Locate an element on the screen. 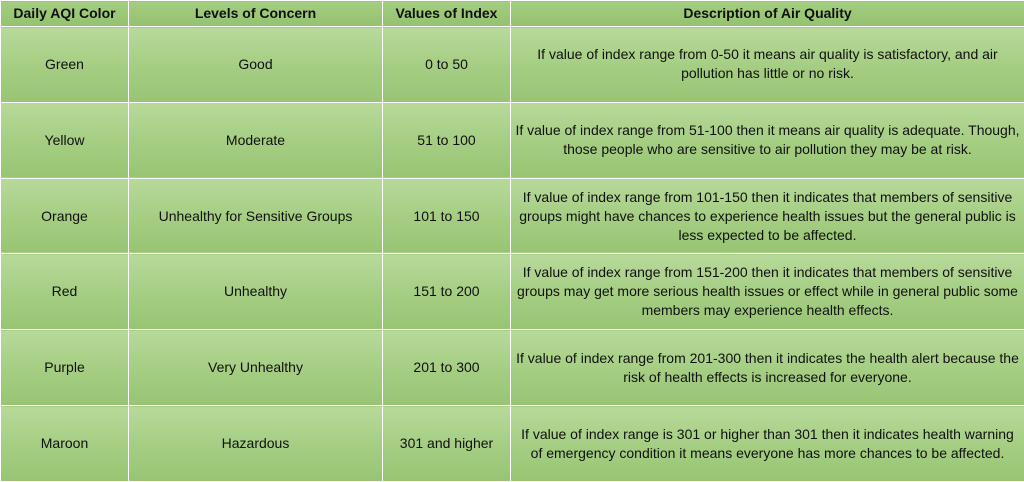 This screenshot has width=1024, height=482. concern-cell: Good is located at coordinates (255, 64).